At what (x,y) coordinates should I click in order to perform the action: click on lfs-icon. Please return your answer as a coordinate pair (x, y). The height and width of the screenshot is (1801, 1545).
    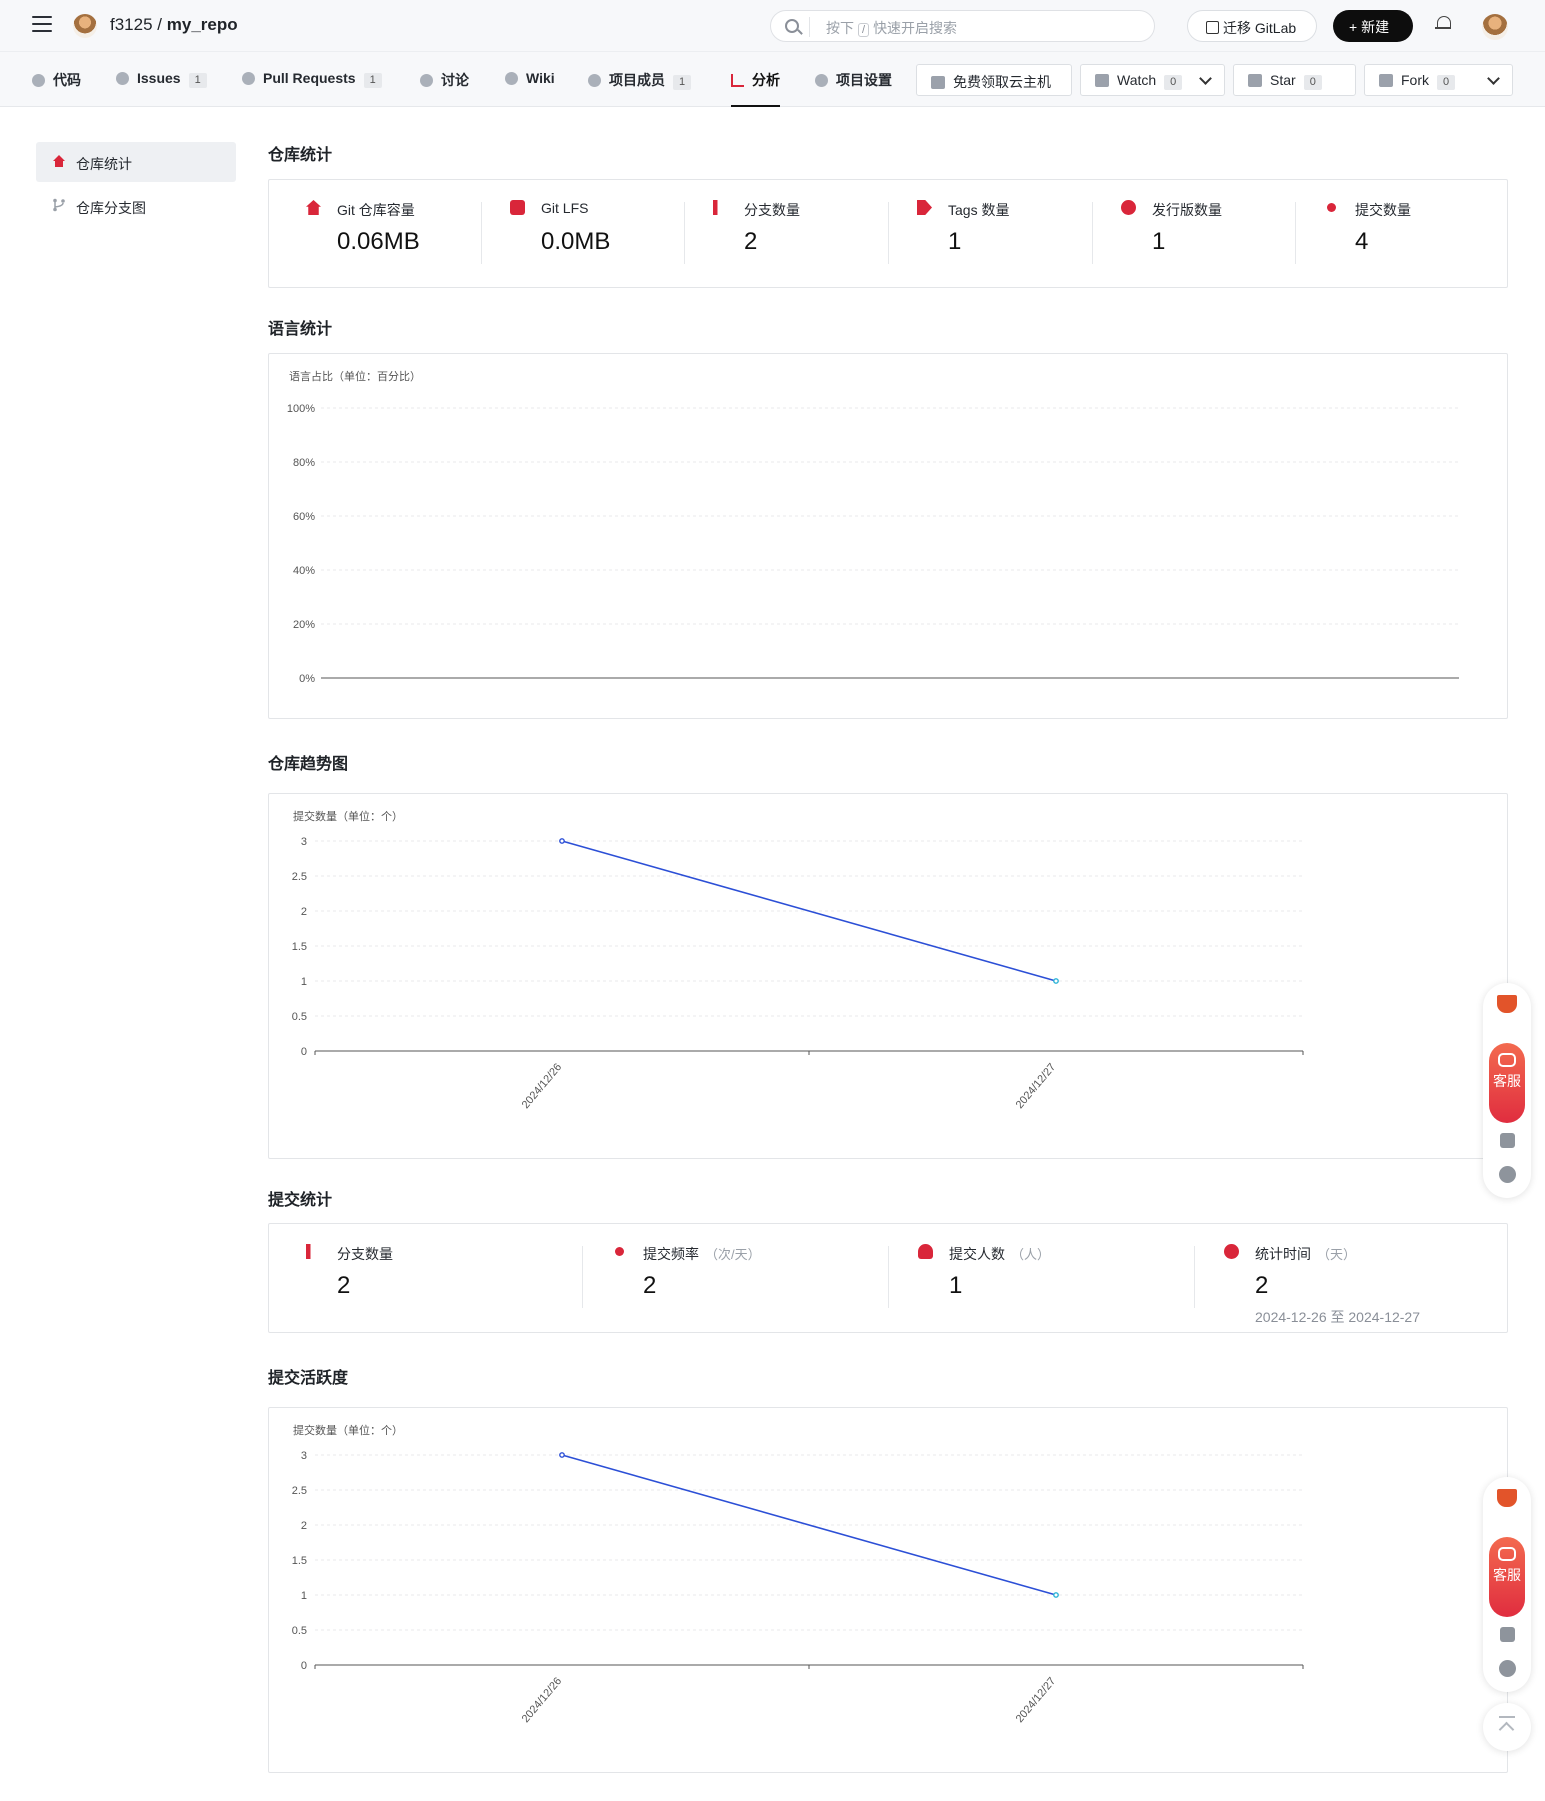
    Looking at the image, I should click on (517, 207).